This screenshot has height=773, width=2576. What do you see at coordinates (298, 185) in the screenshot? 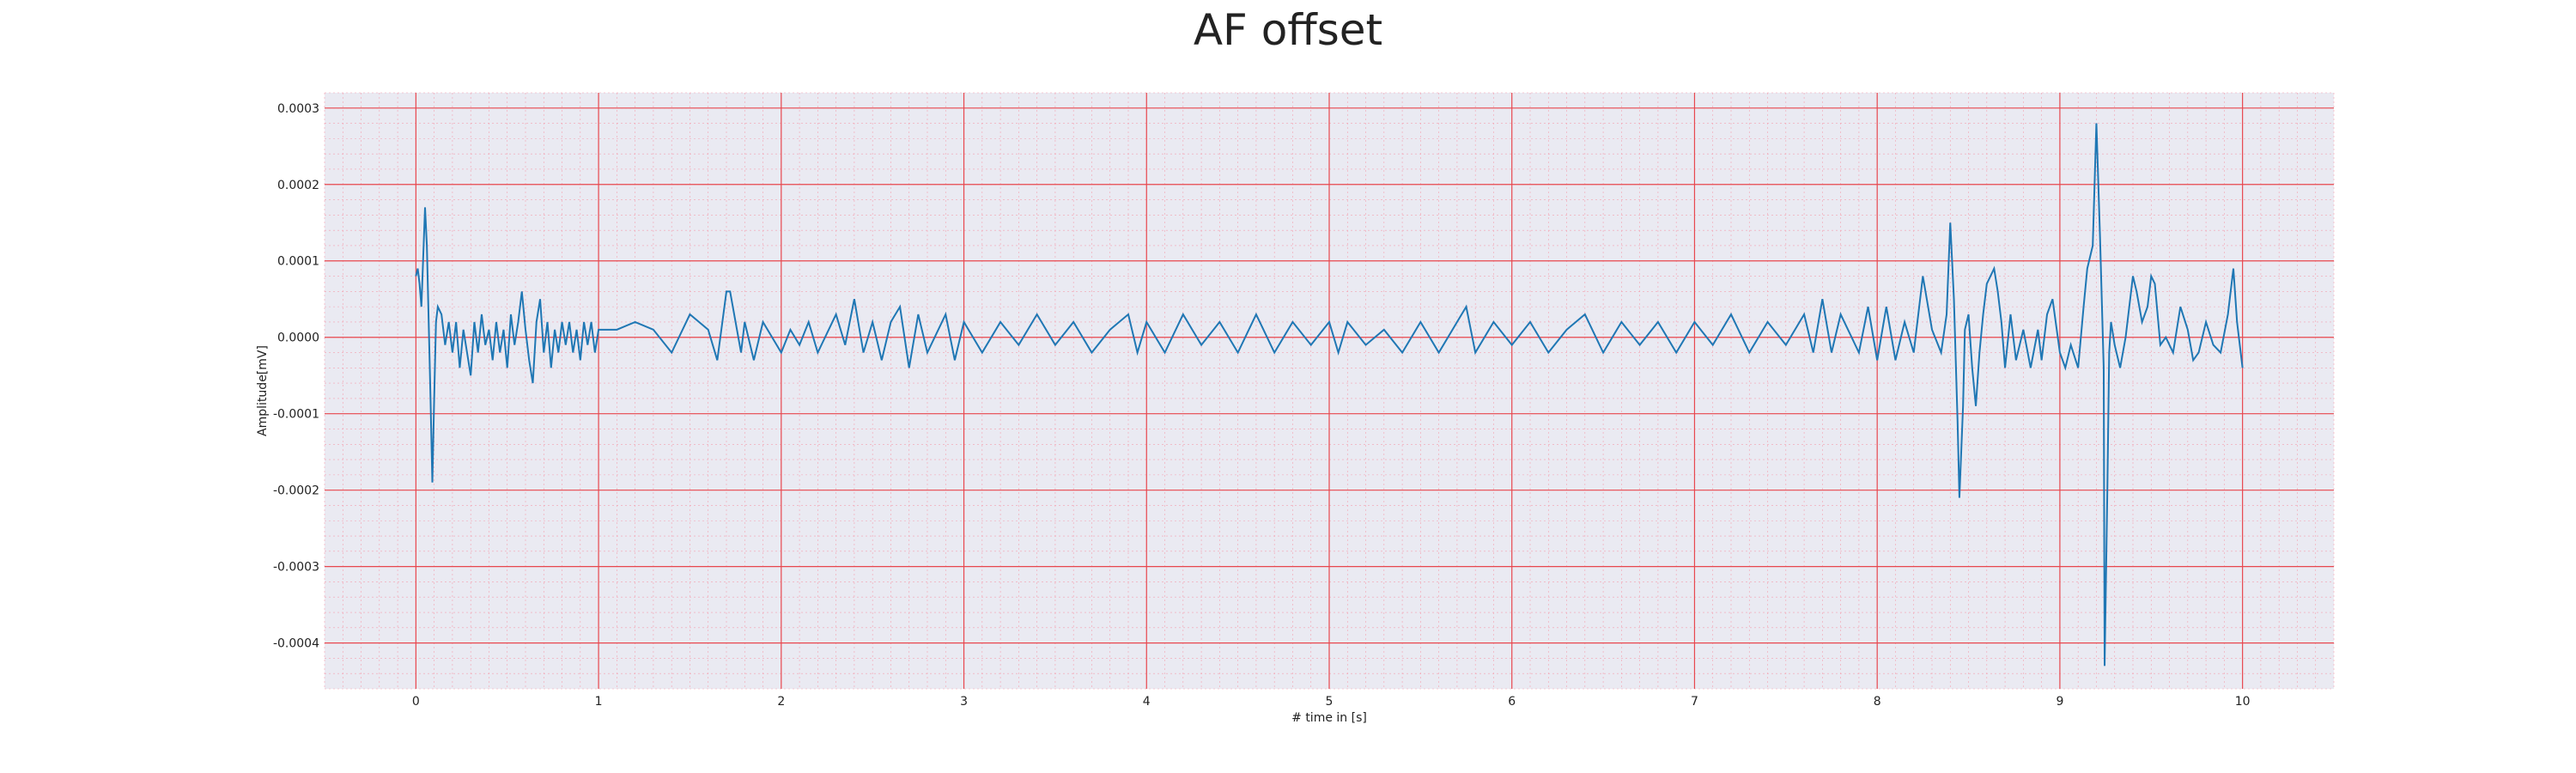
I see `y-tick-label: 0.0002` at bounding box center [298, 185].